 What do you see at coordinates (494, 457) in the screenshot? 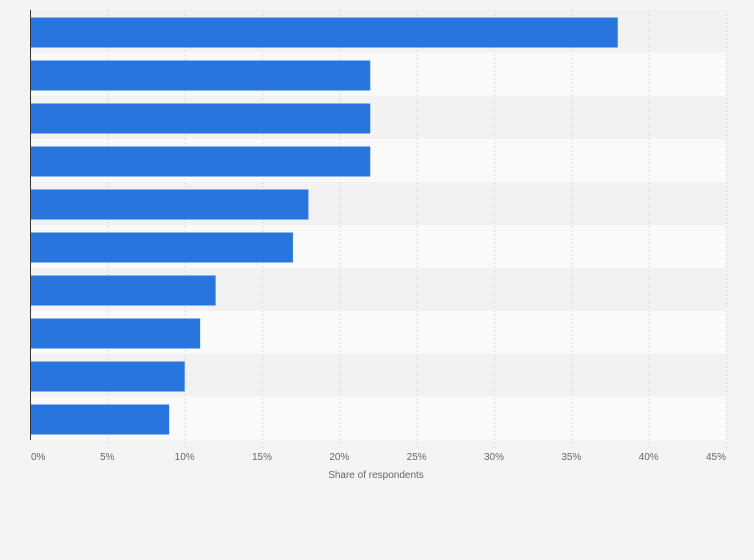
I see `x-tick-label: 30%` at bounding box center [494, 457].